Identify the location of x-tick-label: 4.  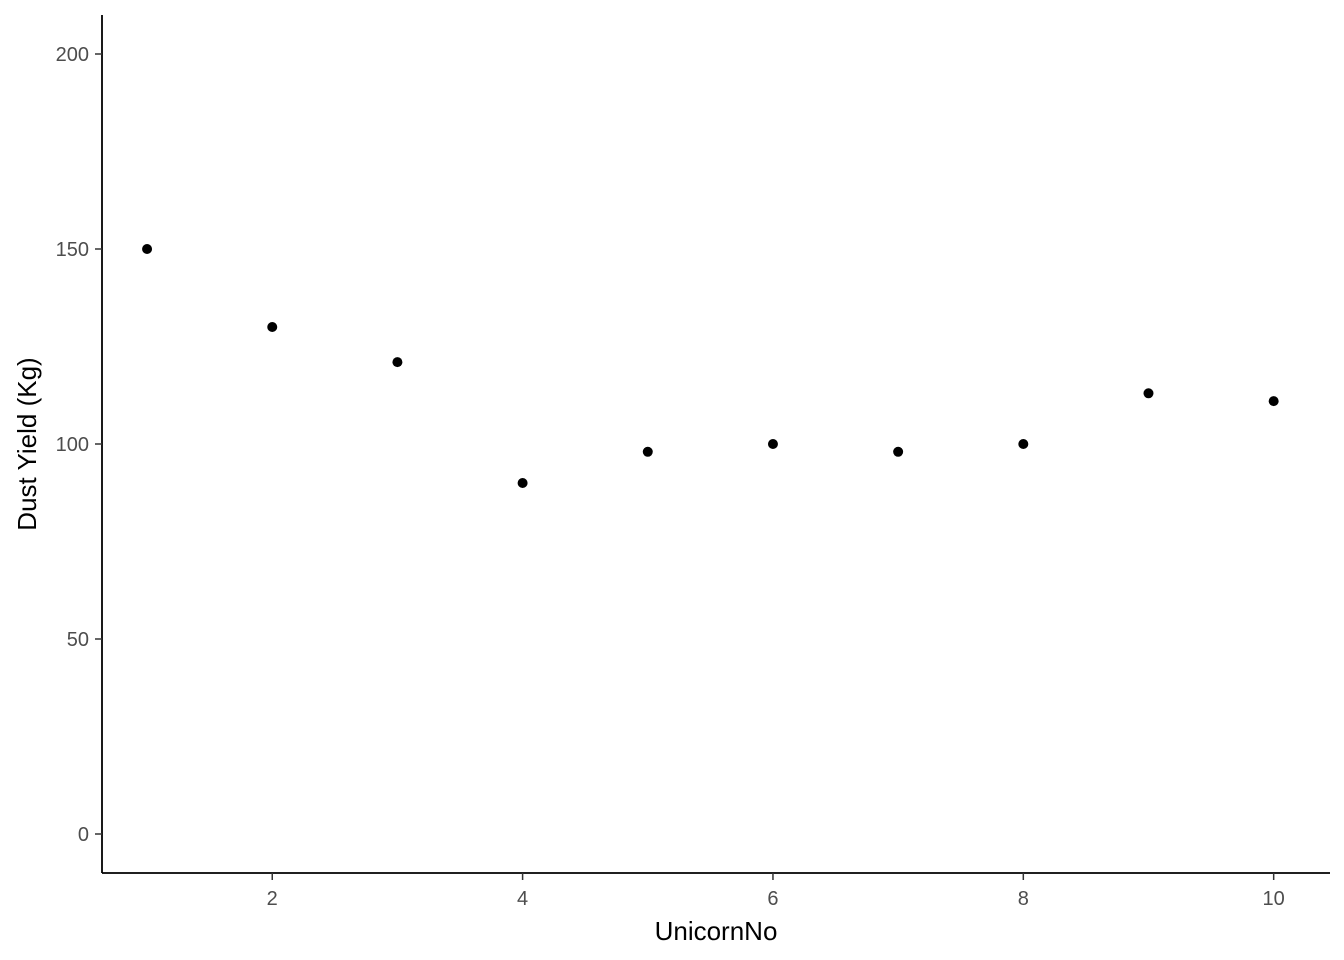
(522, 899).